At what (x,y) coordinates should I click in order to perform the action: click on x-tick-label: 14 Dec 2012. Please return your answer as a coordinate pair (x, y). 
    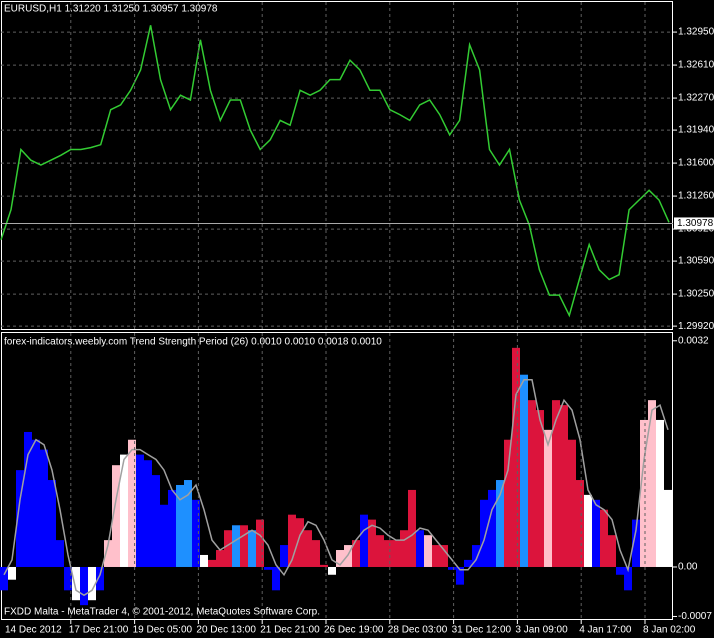
    Looking at the image, I should click on (33, 630).